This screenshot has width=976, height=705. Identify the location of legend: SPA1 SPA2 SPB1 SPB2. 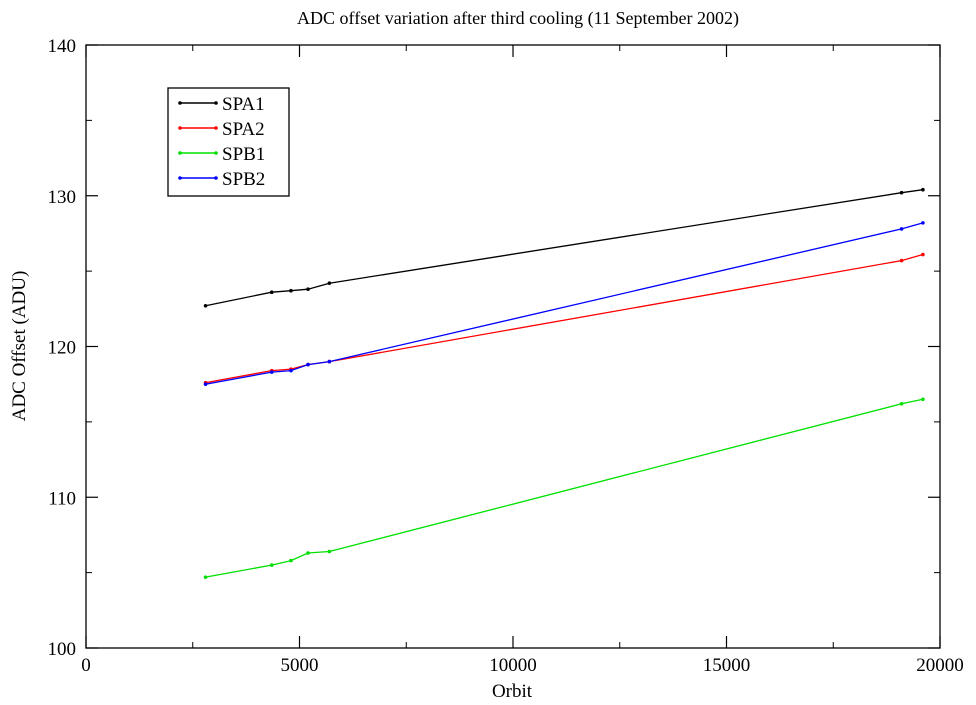
(228, 142).